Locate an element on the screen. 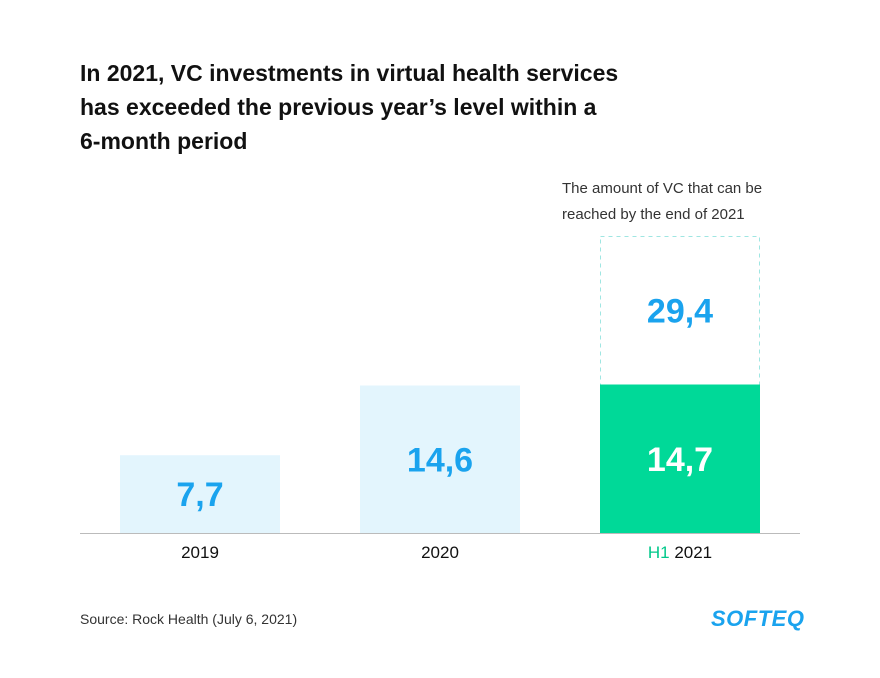 This screenshot has width=880, height=678. value-label: 7,7 is located at coordinates (199, 495).